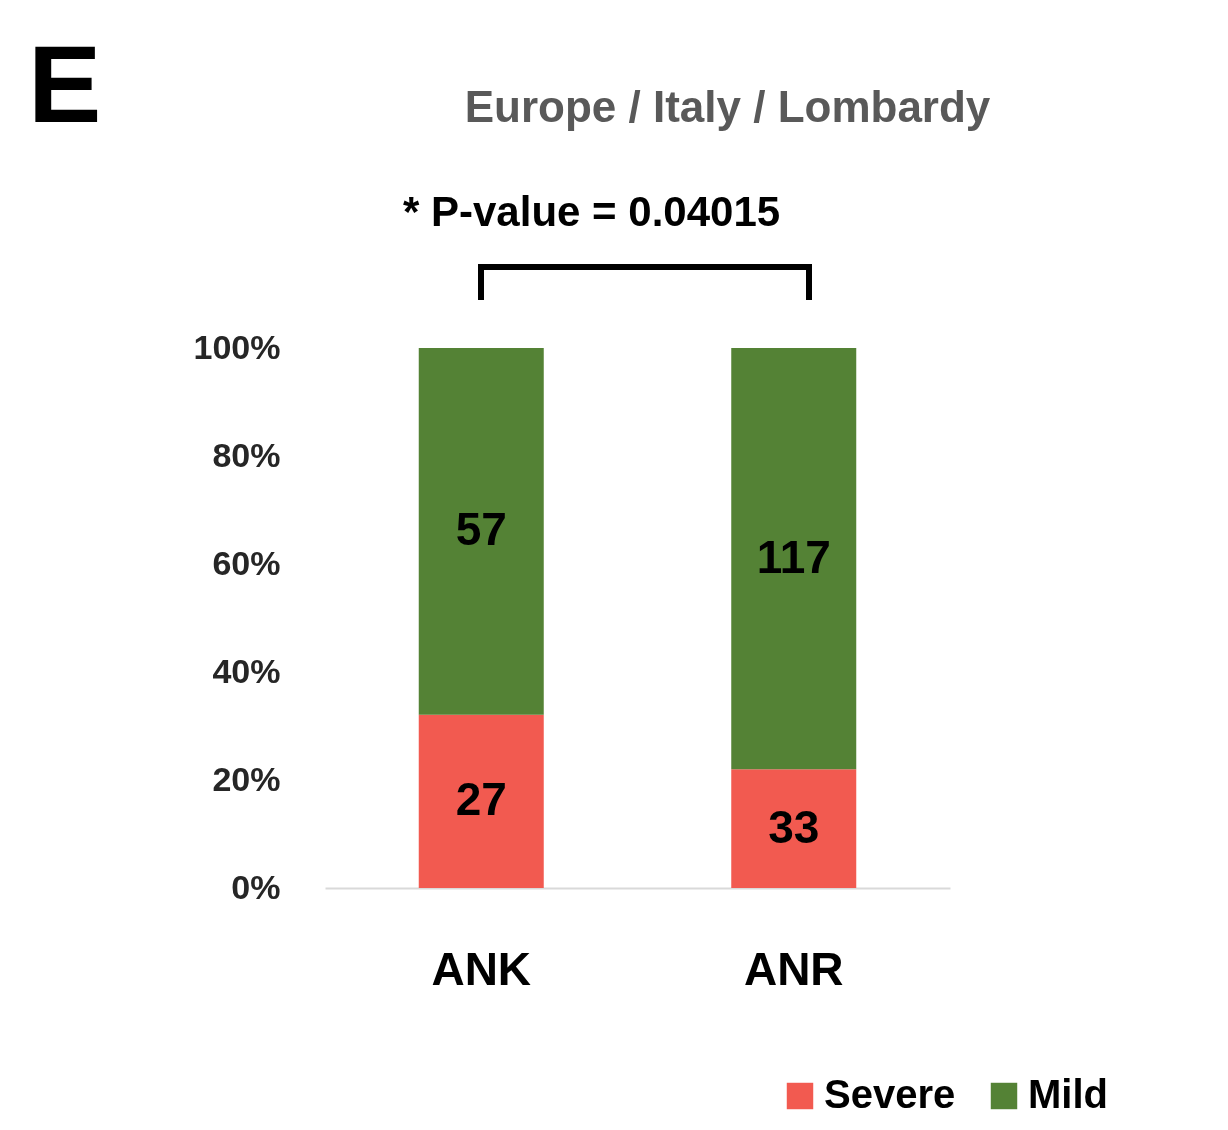  I want to click on y-tick-label: 60%, so click(246, 562).